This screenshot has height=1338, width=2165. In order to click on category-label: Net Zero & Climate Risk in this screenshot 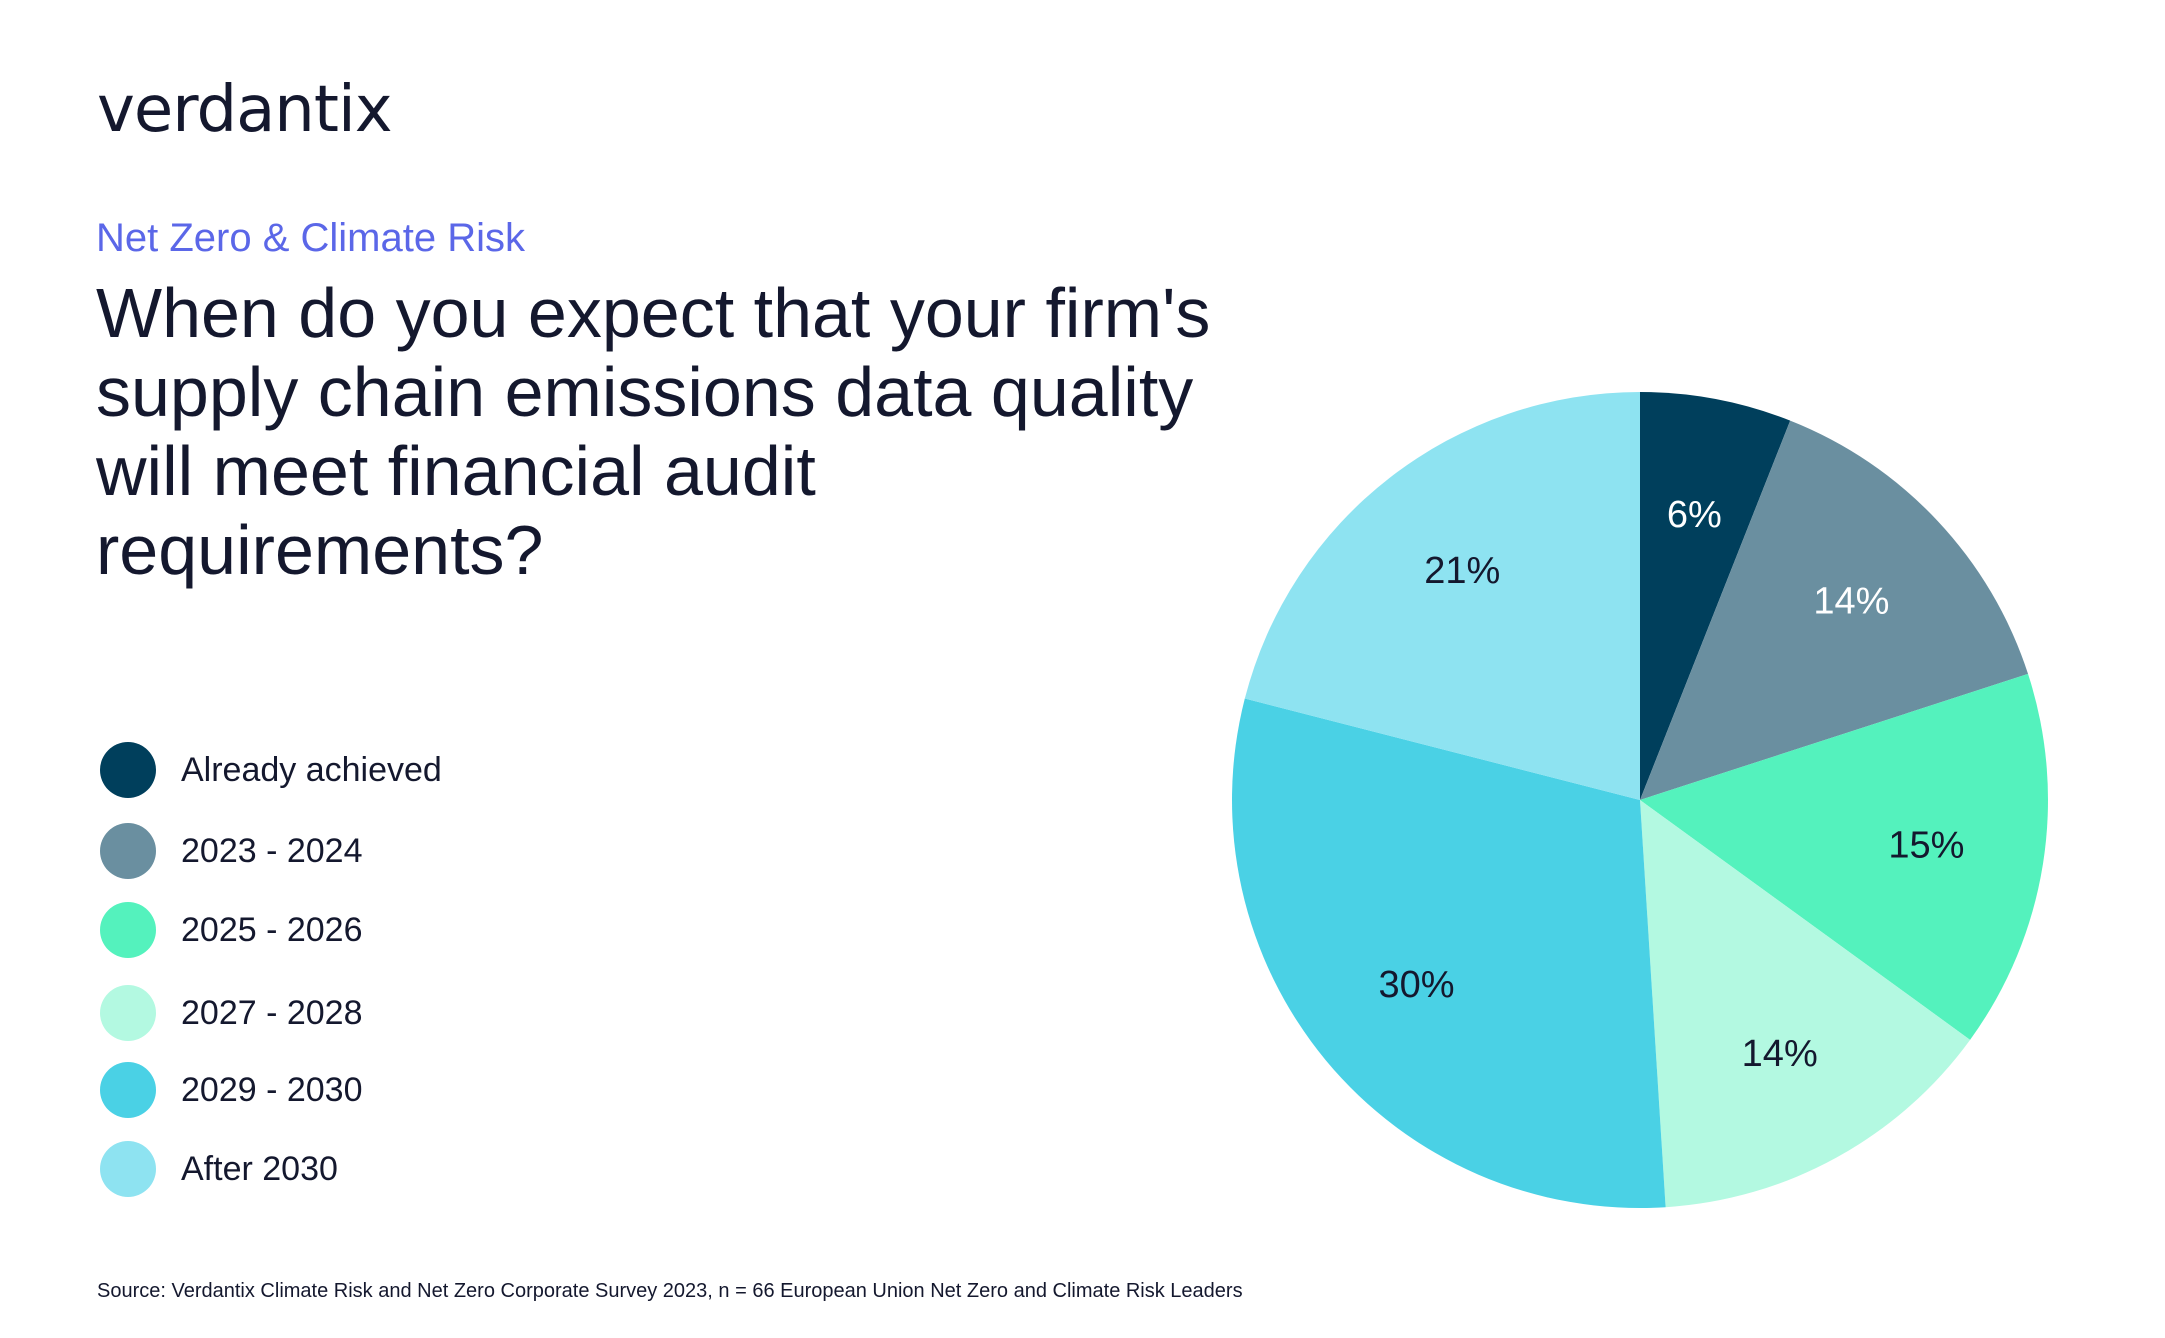, I will do `click(310, 238)`.